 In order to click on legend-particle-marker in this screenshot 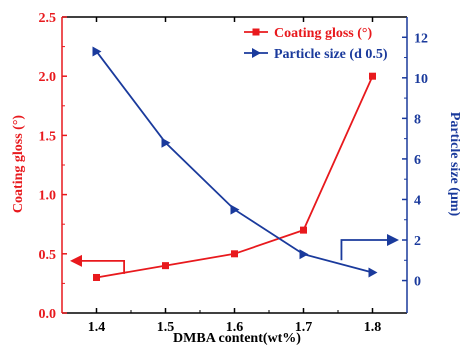, I will do `click(256, 53)`.